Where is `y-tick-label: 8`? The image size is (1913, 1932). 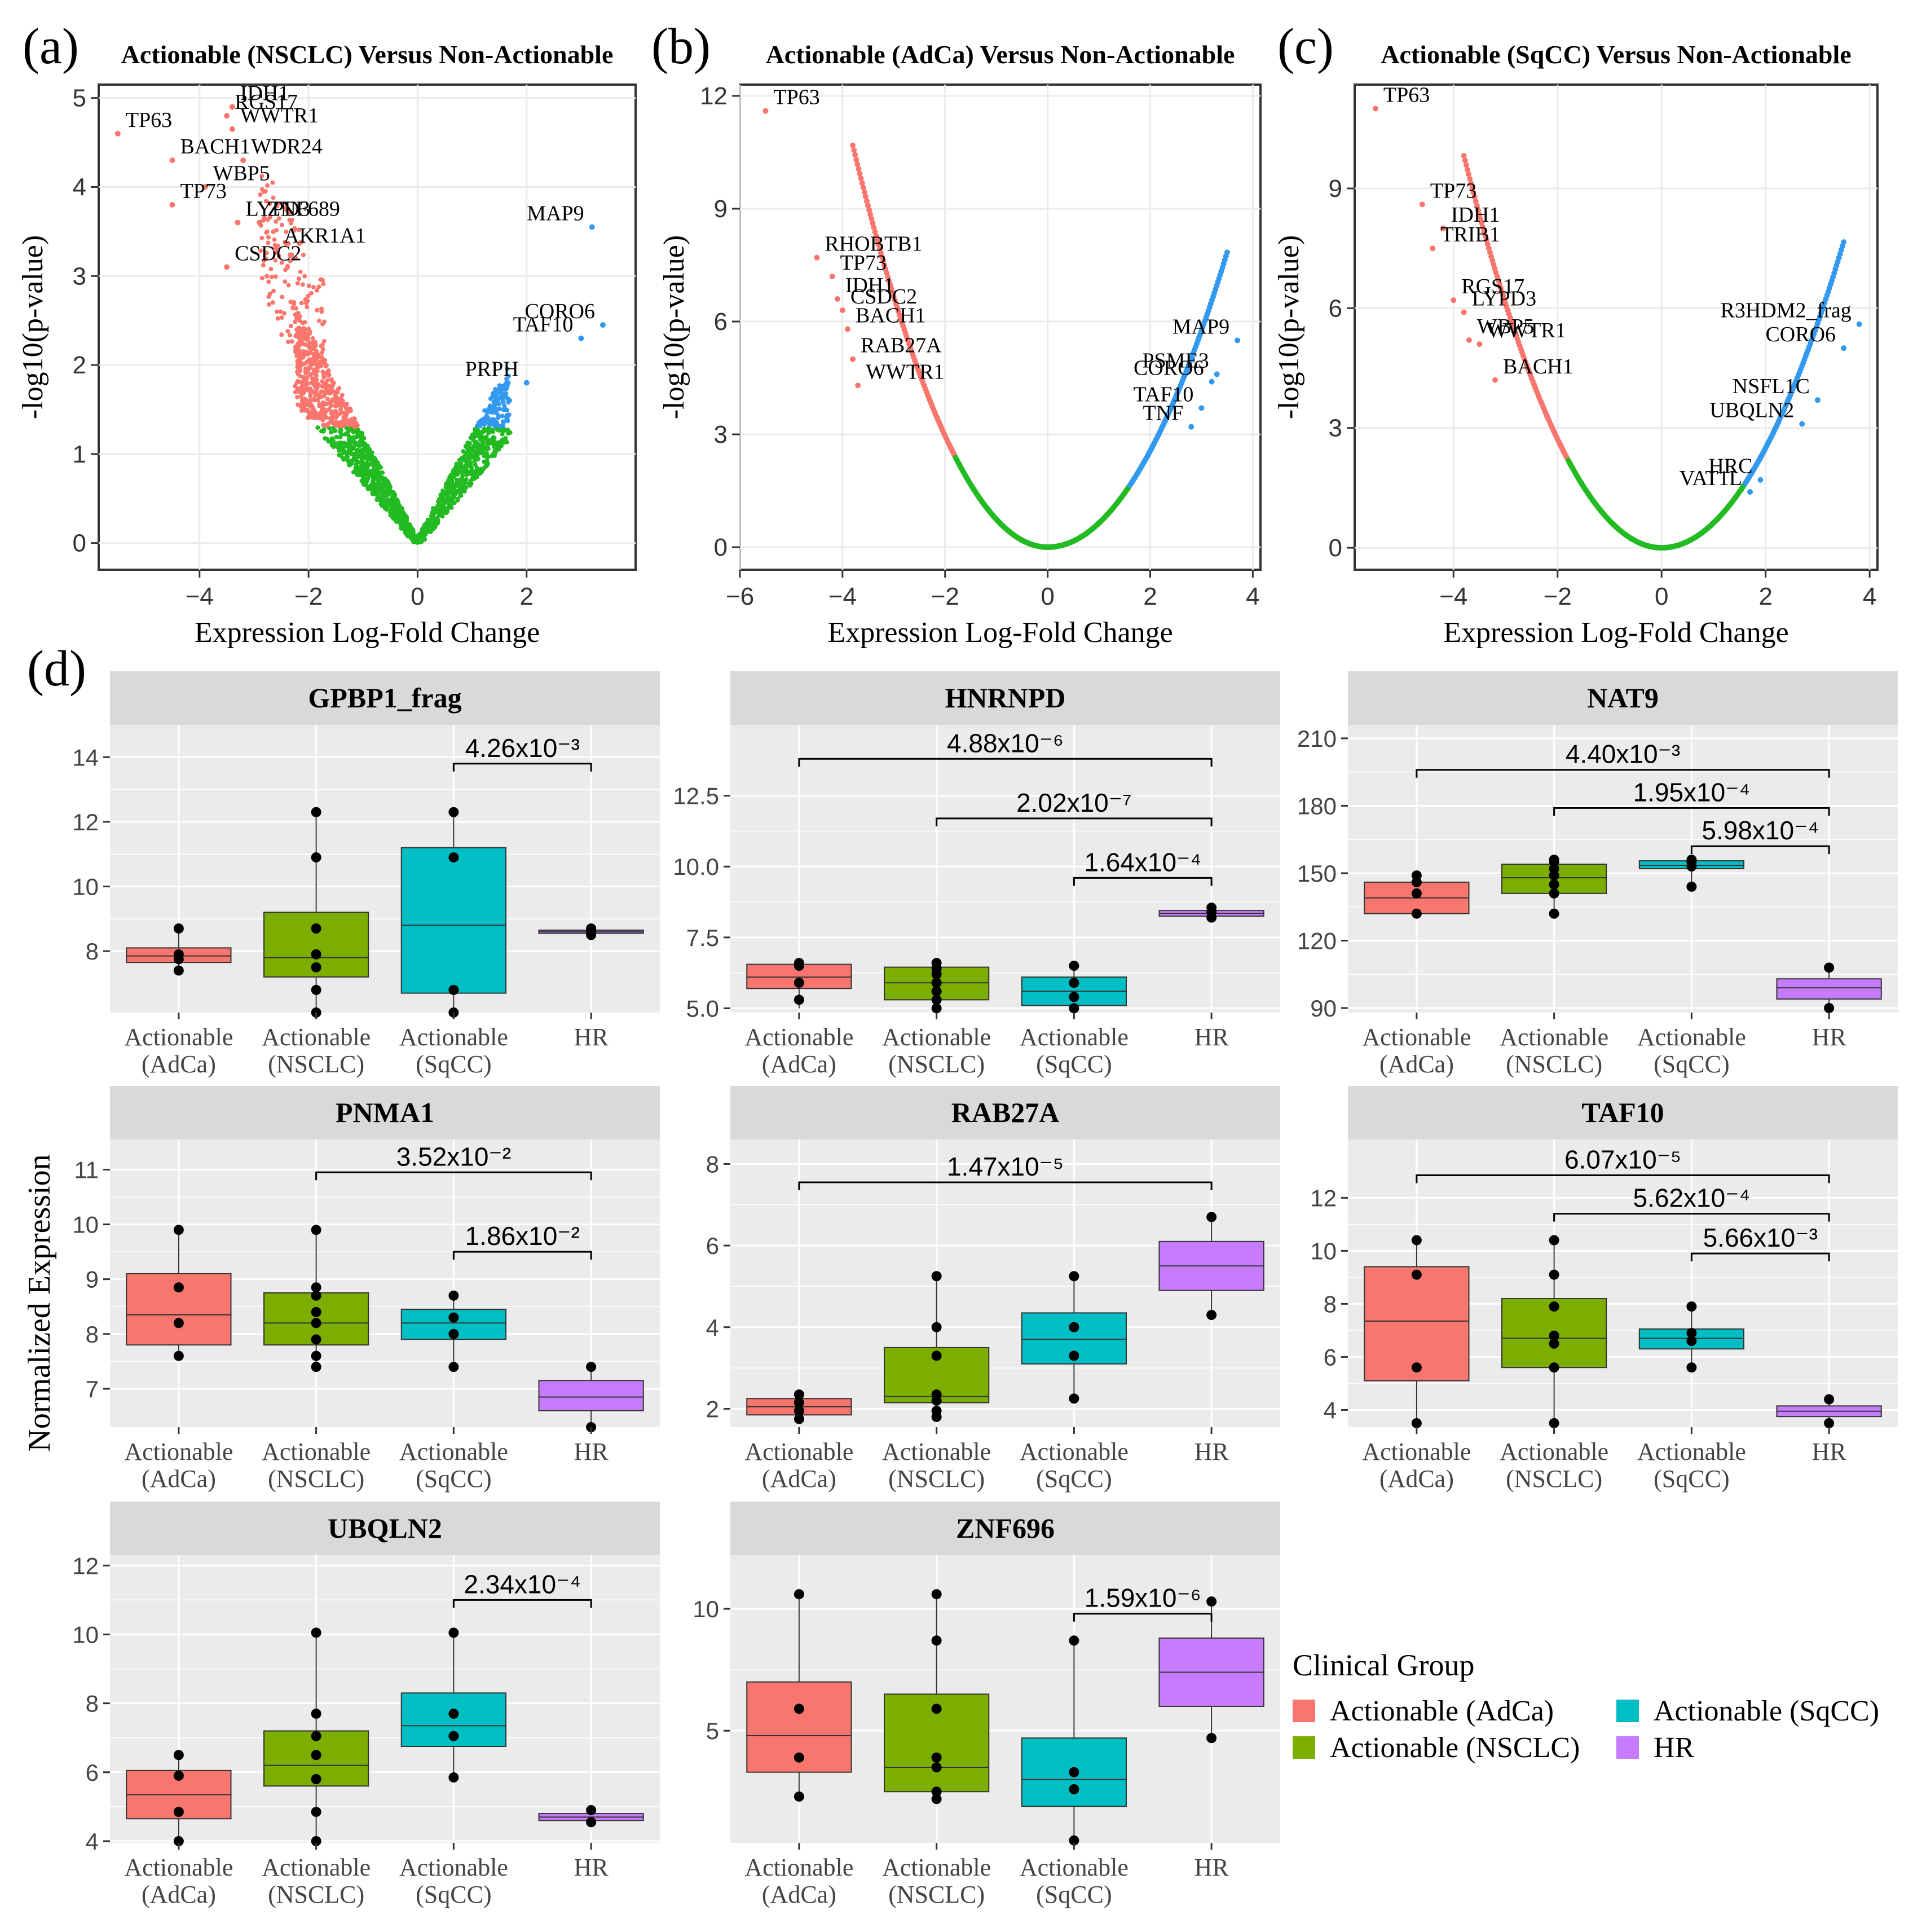 y-tick-label: 8 is located at coordinates (92, 951).